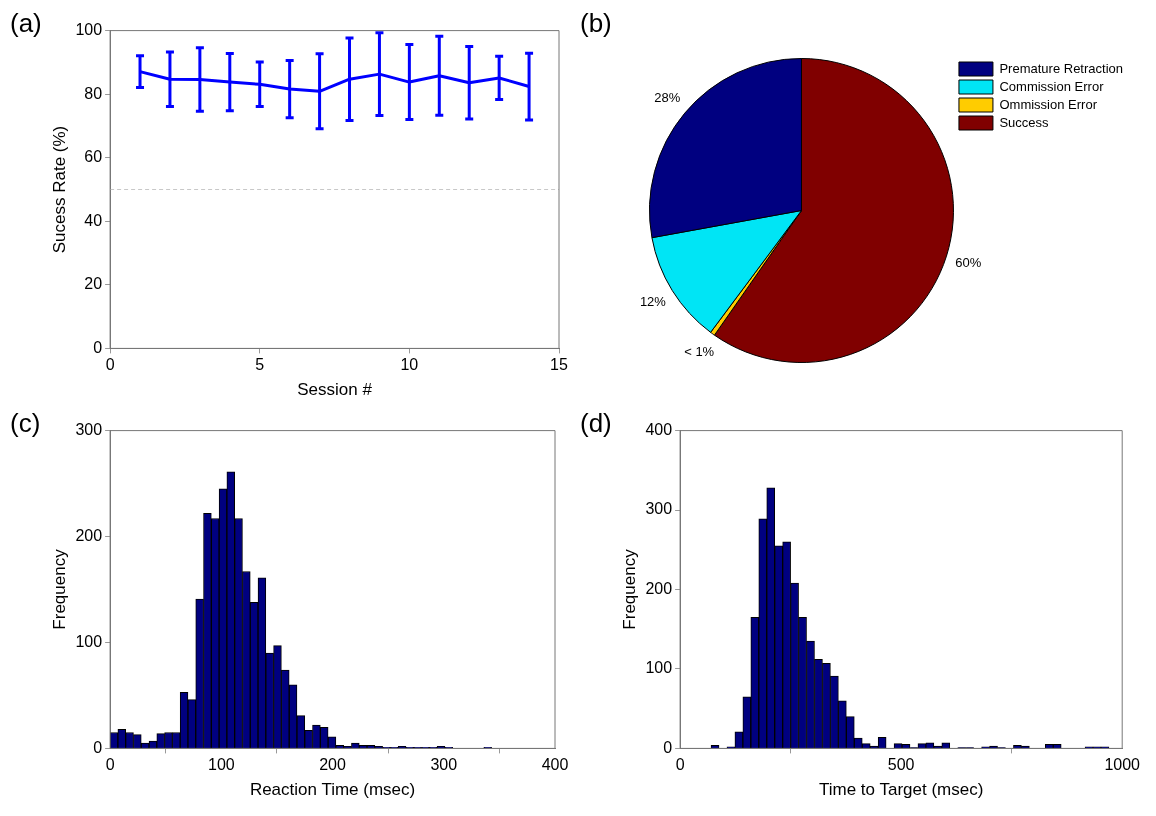  I want to click on chart-title: (d), so click(596, 423).